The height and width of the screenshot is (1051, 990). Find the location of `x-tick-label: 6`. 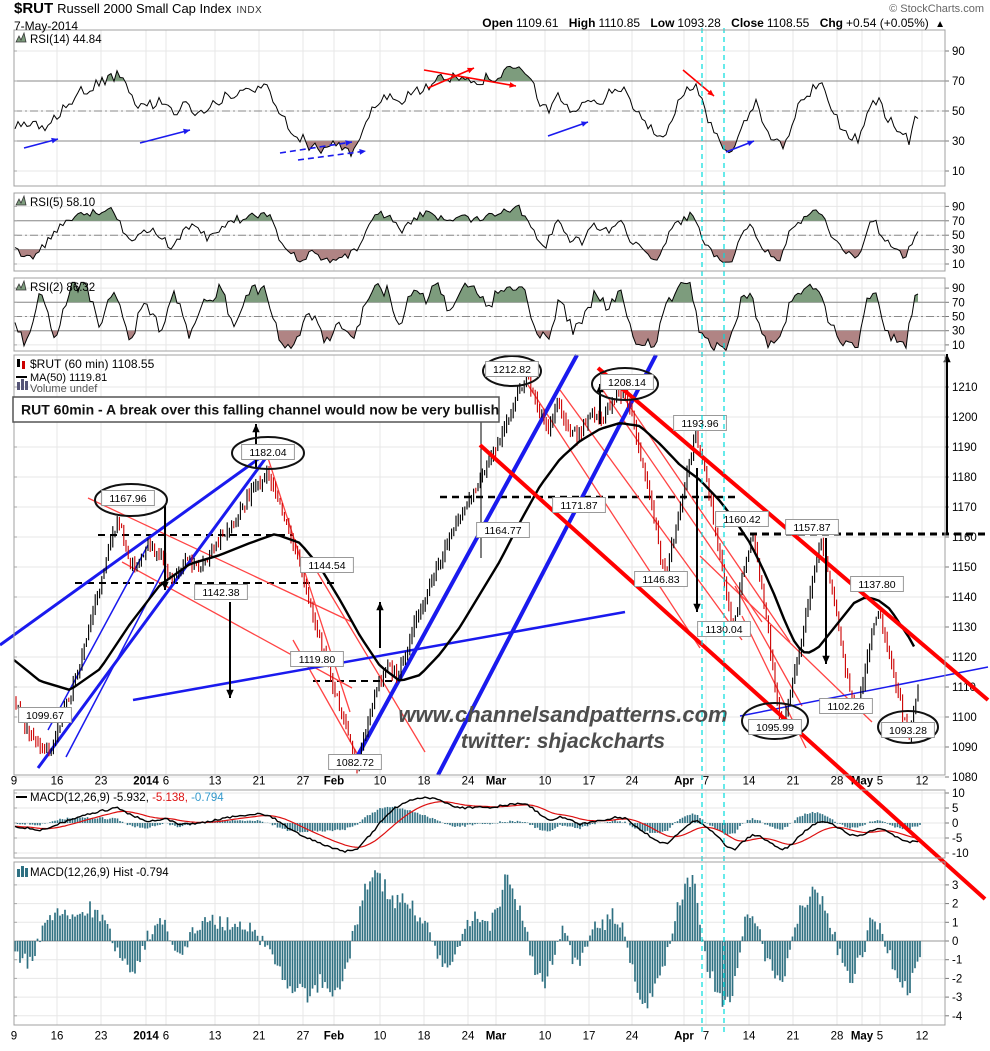

x-tick-label: 6 is located at coordinates (166, 1037).